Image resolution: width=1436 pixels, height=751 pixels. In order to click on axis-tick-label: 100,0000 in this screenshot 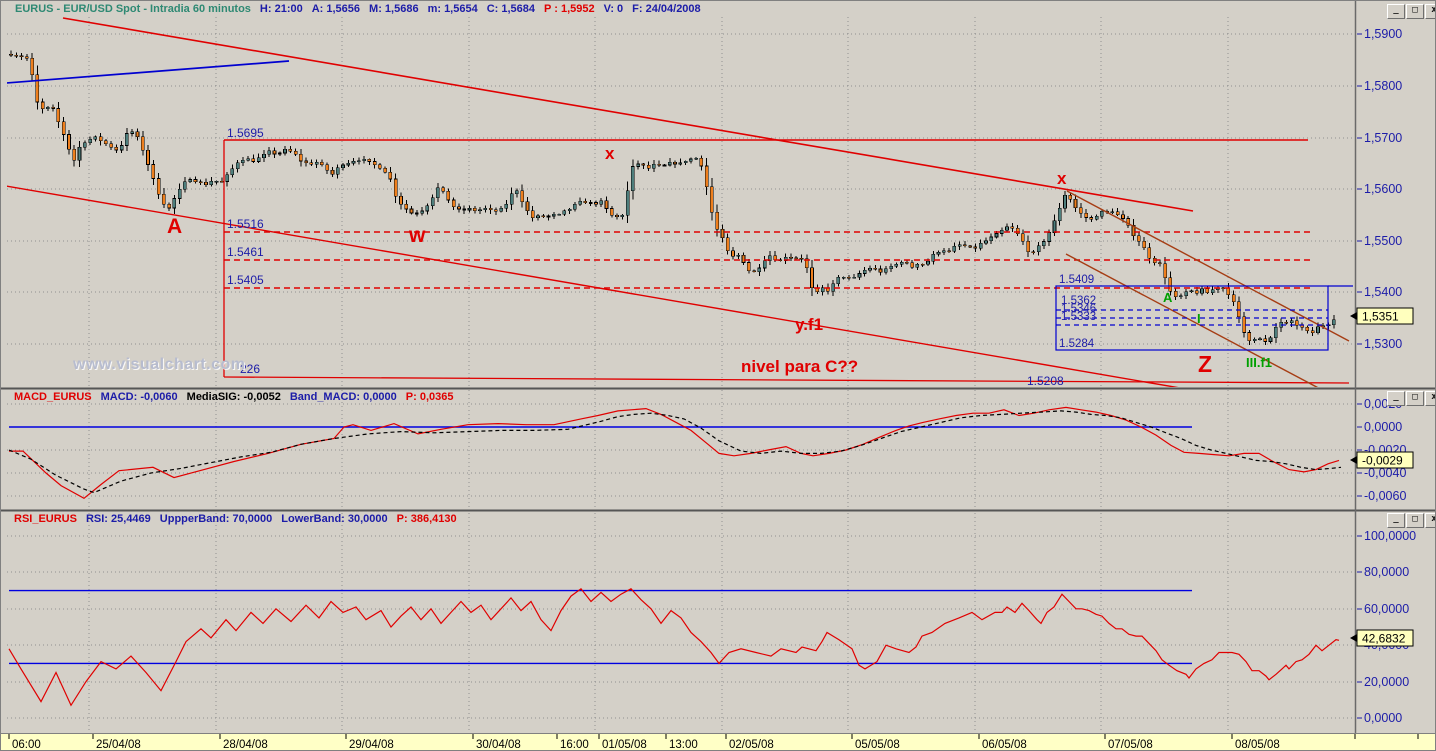, I will do `click(1390, 536)`.